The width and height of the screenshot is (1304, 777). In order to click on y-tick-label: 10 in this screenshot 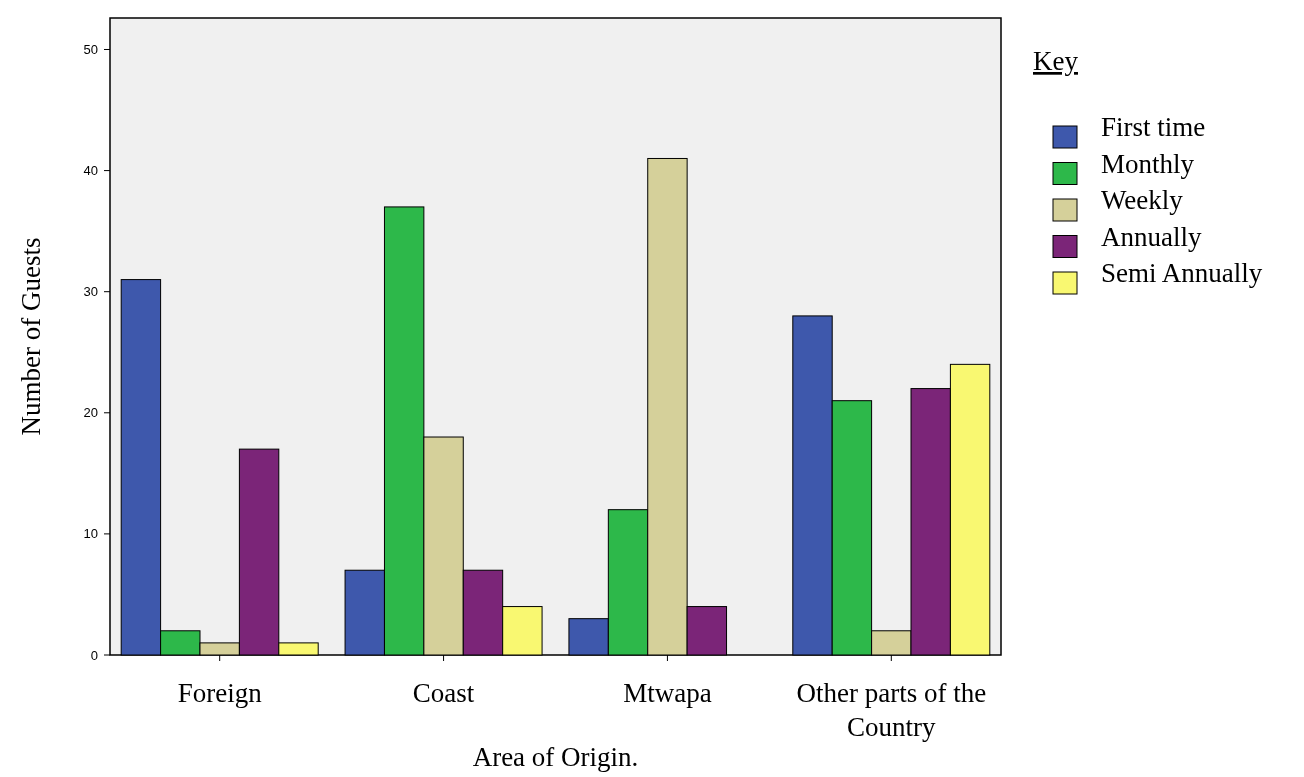, I will do `click(90, 534)`.